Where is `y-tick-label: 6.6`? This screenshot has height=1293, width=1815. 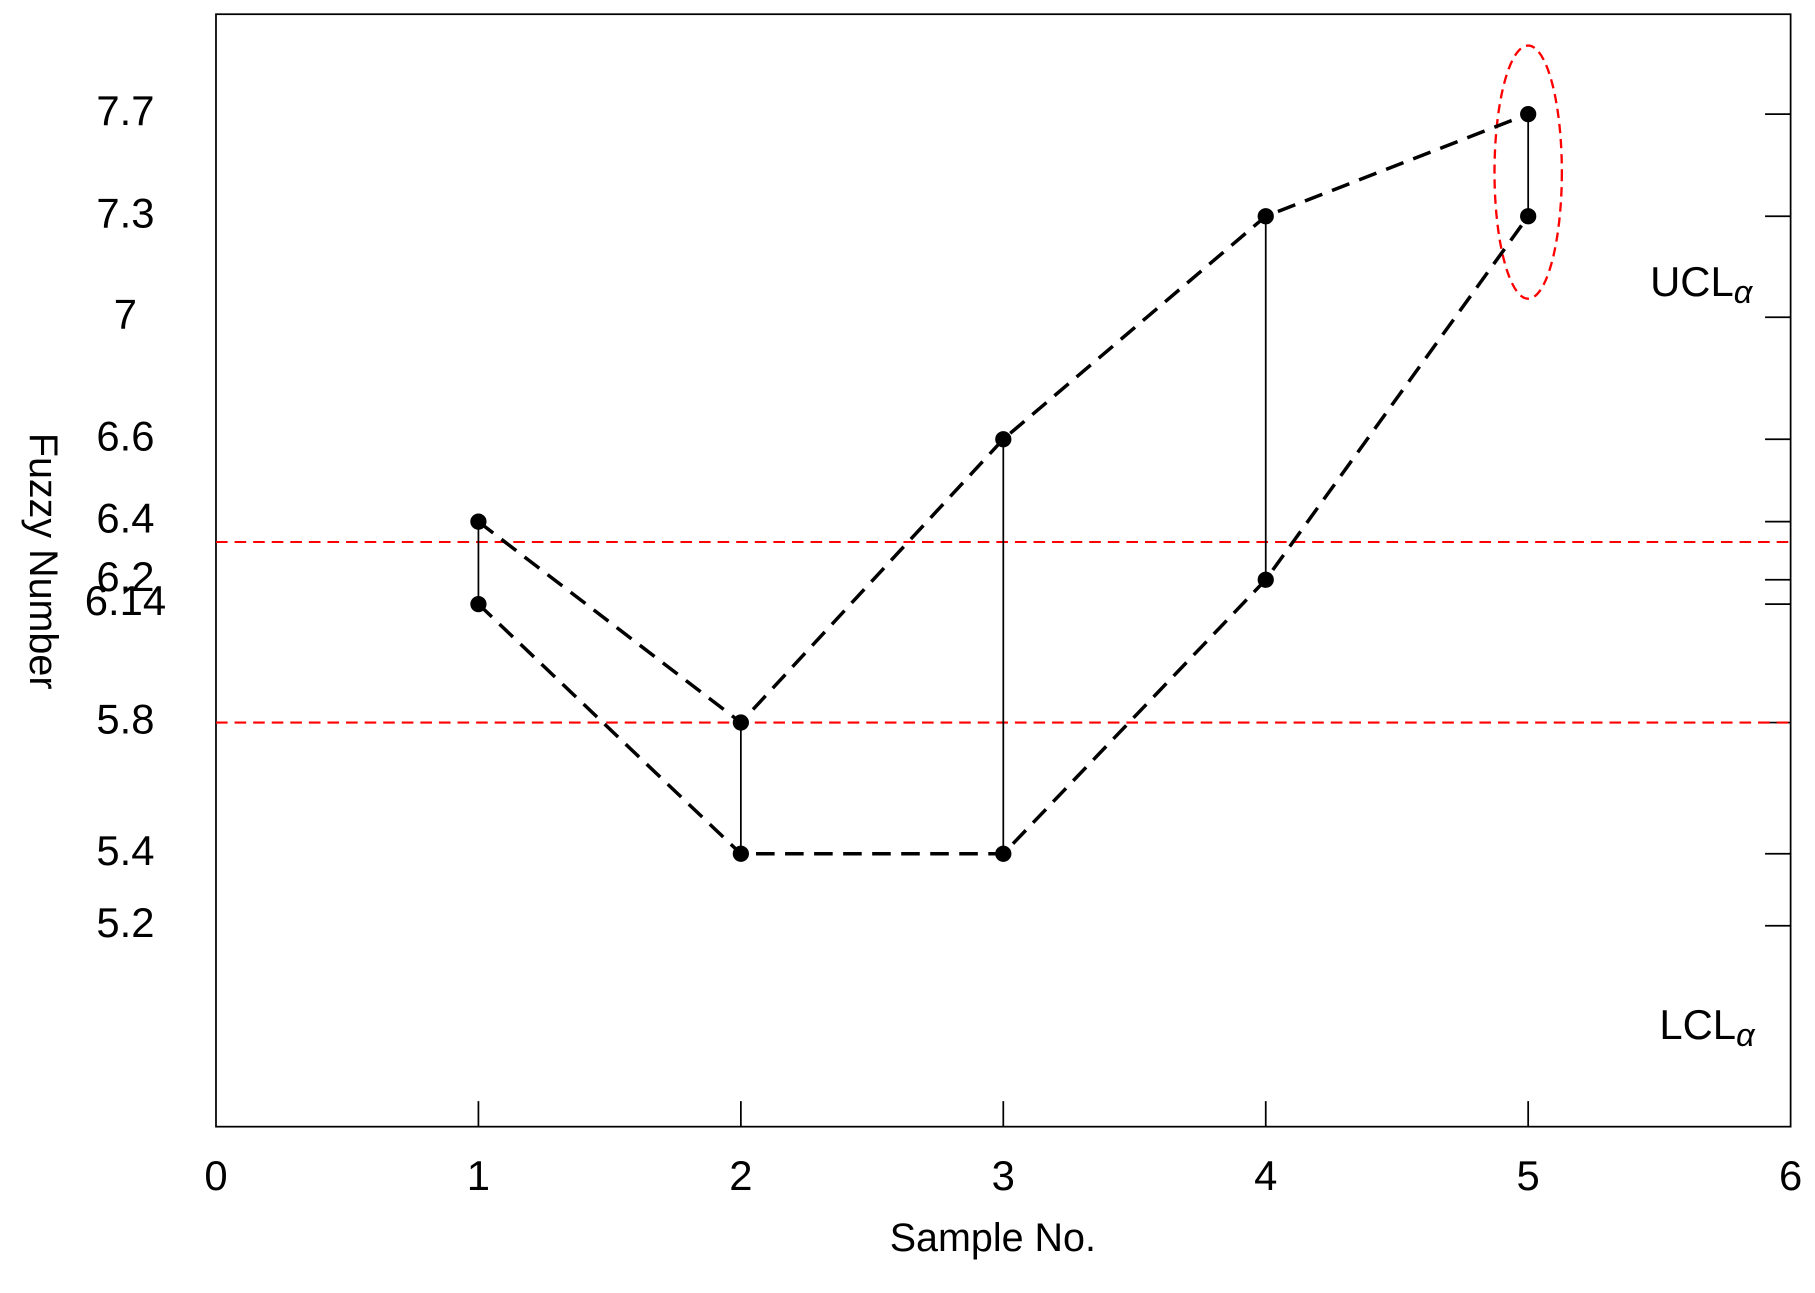
y-tick-label: 6.6 is located at coordinates (125, 435).